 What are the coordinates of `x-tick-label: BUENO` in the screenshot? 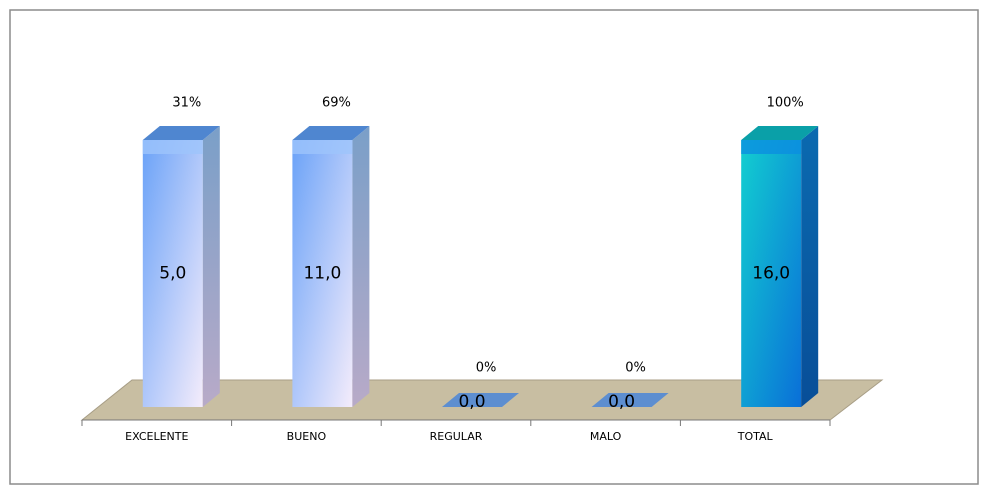 It's located at (307, 436).